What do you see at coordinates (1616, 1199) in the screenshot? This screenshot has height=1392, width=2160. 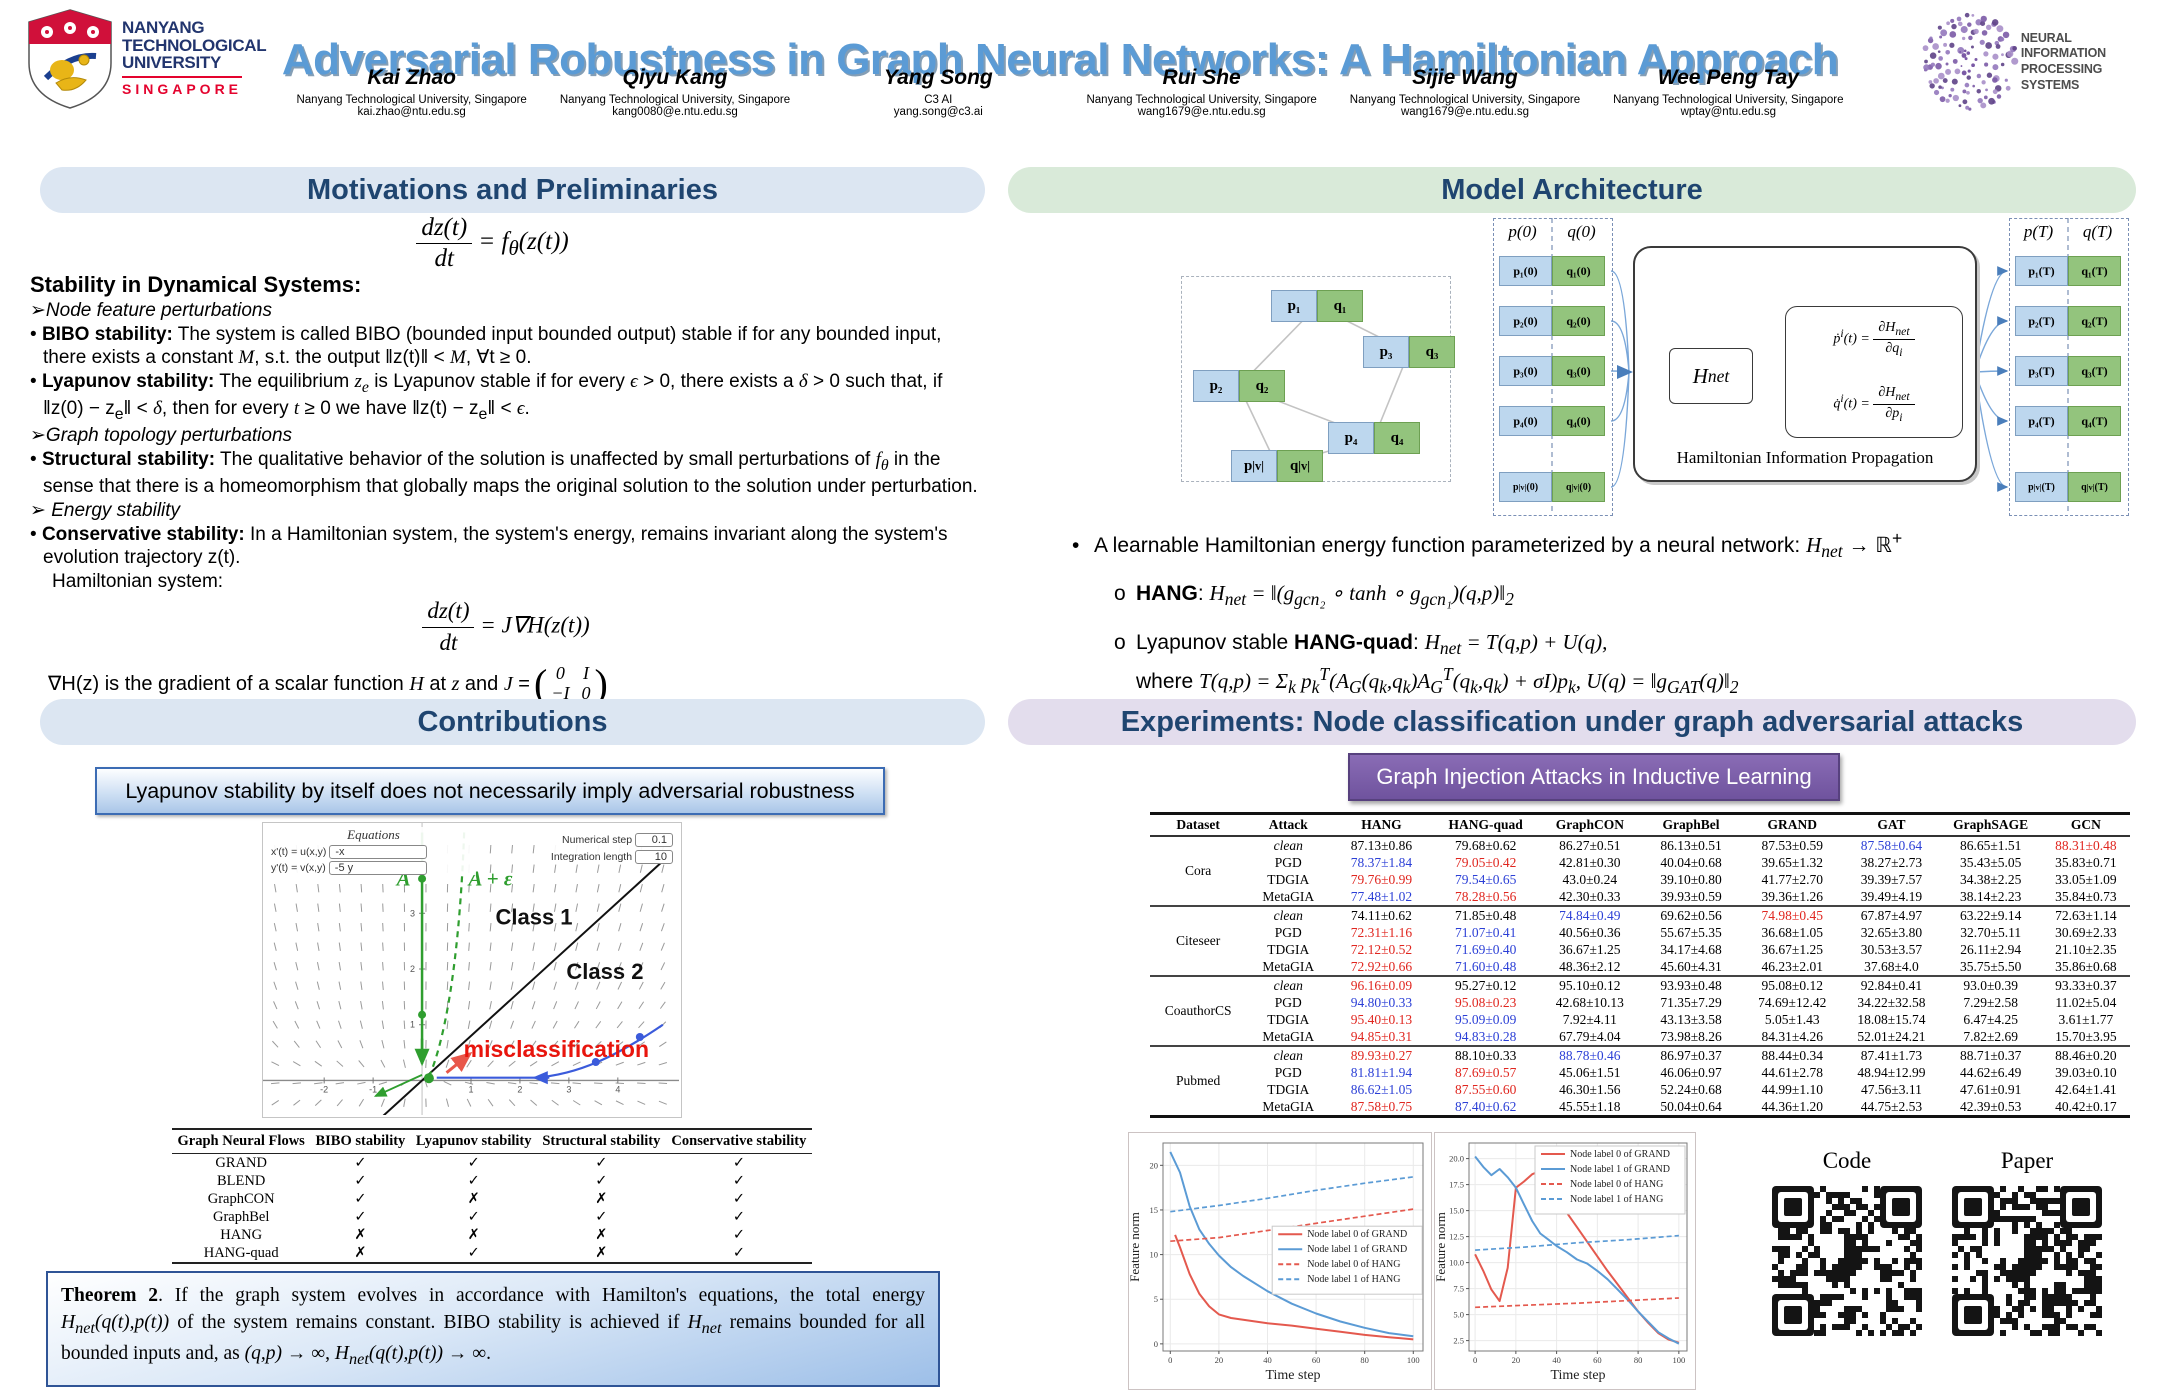 I see `svg-text: Node label 1 of HANG` at bounding box center [1616, 1199].